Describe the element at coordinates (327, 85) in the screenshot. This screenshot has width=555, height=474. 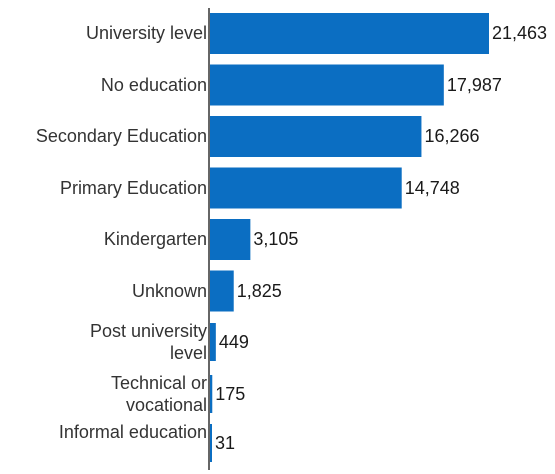
I see `bar-no-education` at that location.